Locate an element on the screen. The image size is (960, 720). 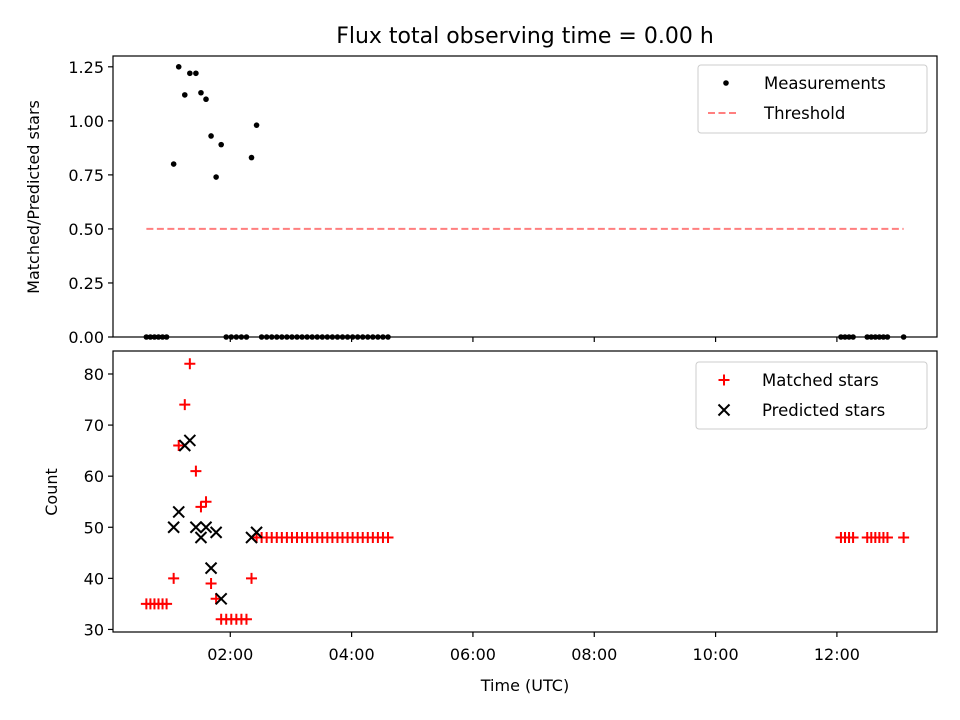
y-tick-label: 0.00 is located at coordinates (86, 337).